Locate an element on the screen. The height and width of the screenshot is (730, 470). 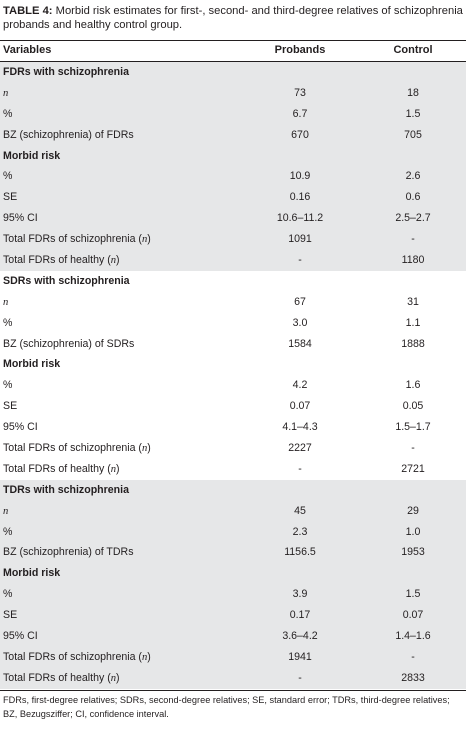
row-label: FDRs with schizophrenia is located at coordinates (66, 72).